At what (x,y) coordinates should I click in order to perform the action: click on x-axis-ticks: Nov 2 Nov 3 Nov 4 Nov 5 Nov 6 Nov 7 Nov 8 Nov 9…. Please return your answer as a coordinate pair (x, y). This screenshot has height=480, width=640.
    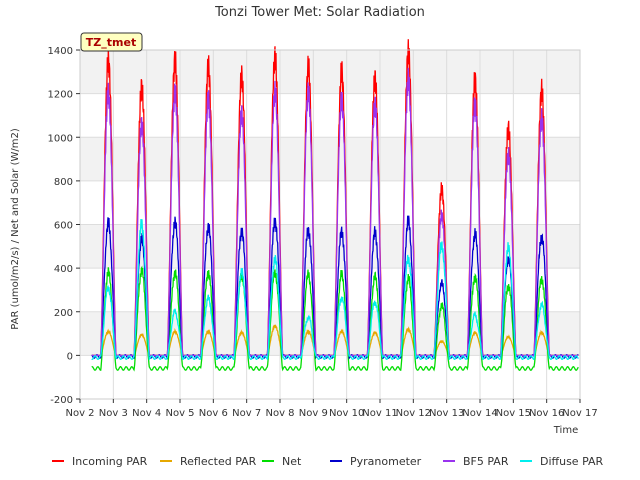
    Looking at the image, I should click on (331, 409).